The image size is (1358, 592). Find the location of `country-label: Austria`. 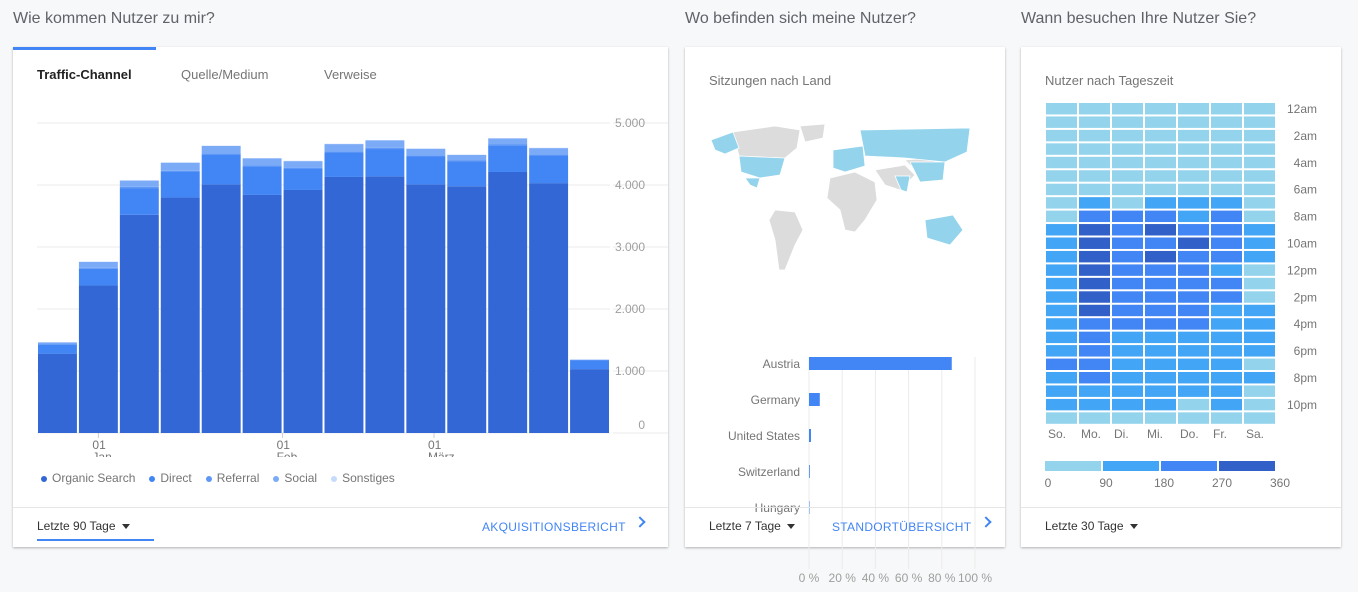

country-label: Austria is located at coordinates (782, 364).